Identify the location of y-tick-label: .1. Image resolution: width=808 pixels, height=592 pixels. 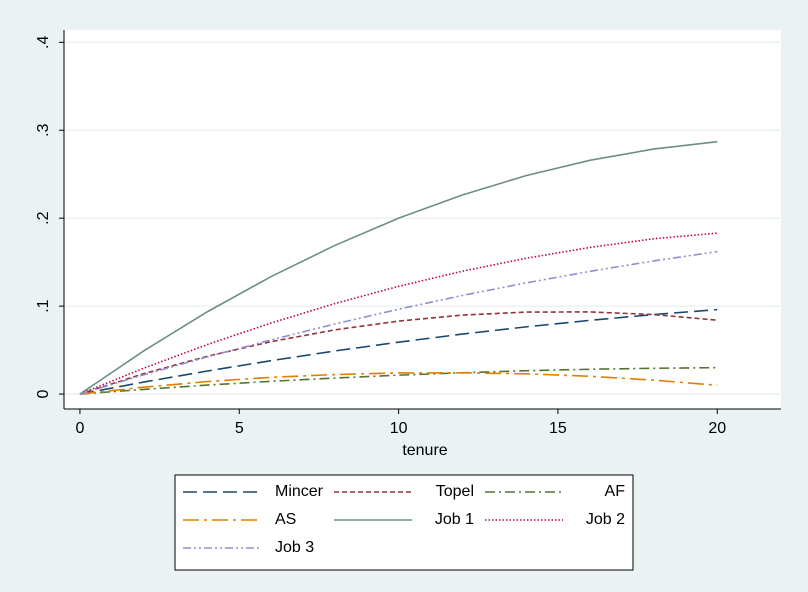
(43, 305).